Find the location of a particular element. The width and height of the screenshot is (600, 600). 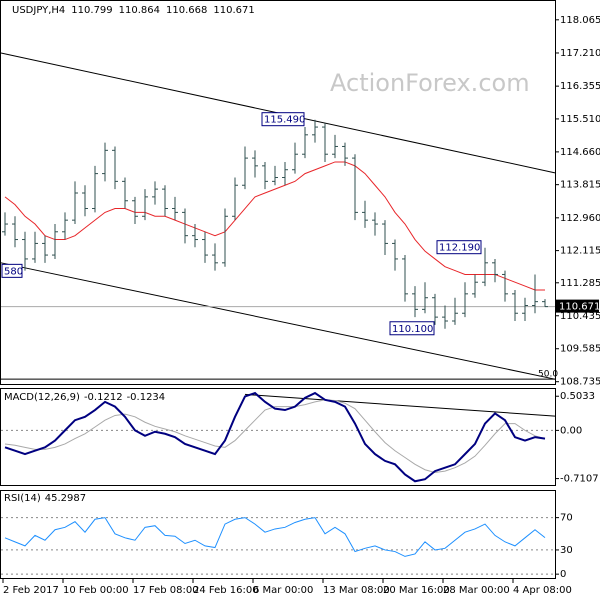

x-tick-label: 2 Feb 2017 is located at coordinates (31, 590).